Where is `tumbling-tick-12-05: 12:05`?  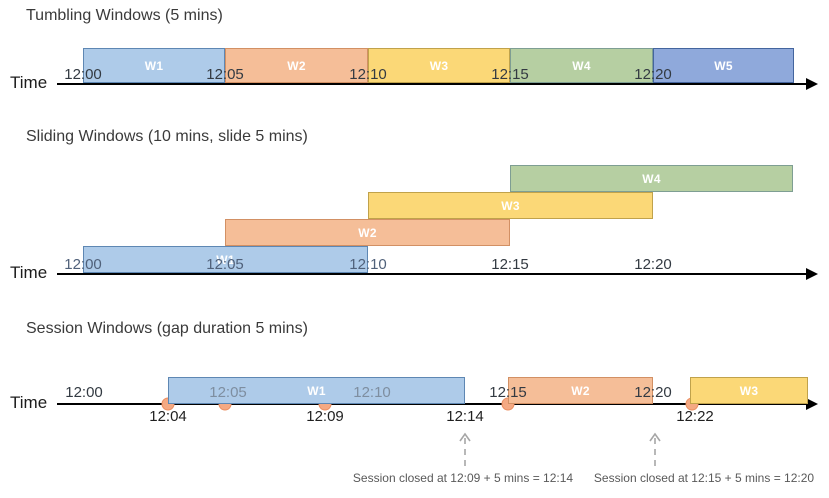
tumbling-tick-12-05: 12:05 is located at coordinates (225, 74).